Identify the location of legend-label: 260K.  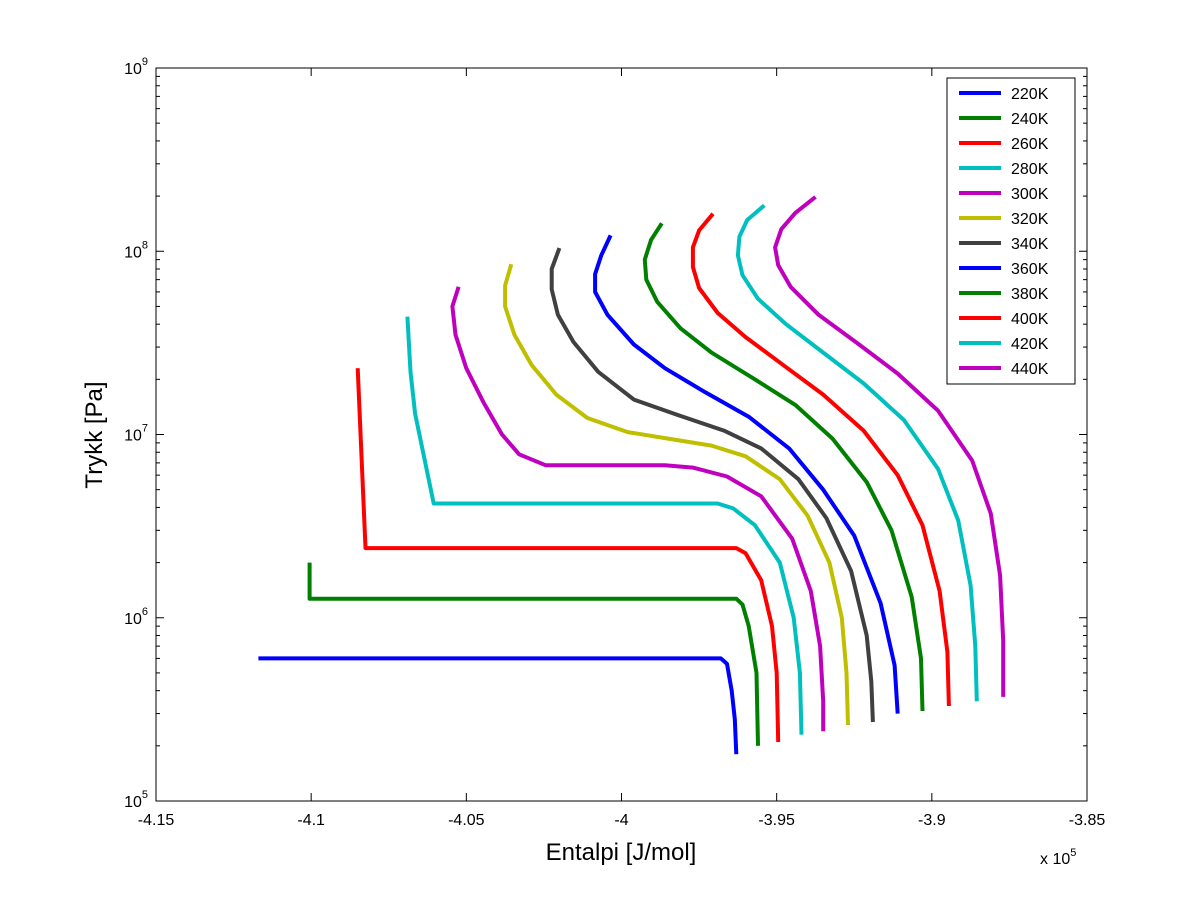
(1030, 144).